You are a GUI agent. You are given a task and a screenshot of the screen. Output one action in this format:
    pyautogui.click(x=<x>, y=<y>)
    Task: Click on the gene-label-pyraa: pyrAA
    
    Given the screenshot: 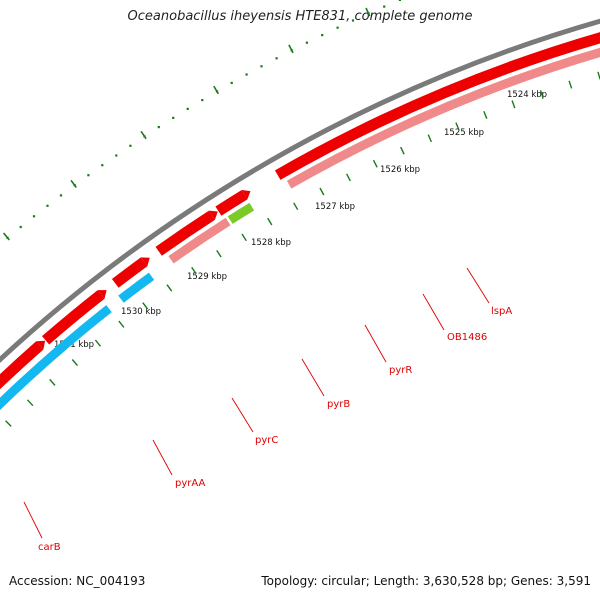 What is the action you would take?
    pyautogui.click(x=190, y=483)
    